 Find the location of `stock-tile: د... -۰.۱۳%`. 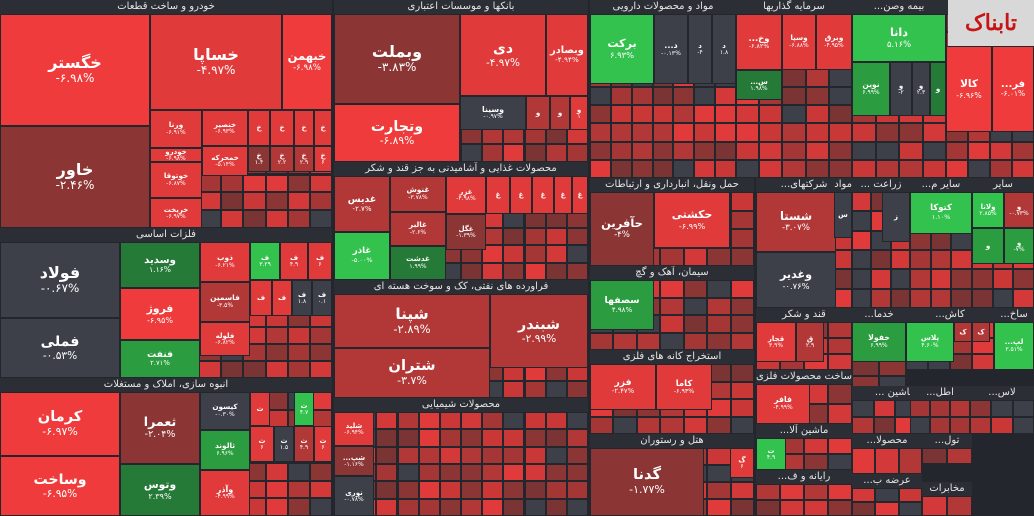

stock-tile: د... -۰.۱۳% is located at coordinates (671, 49).